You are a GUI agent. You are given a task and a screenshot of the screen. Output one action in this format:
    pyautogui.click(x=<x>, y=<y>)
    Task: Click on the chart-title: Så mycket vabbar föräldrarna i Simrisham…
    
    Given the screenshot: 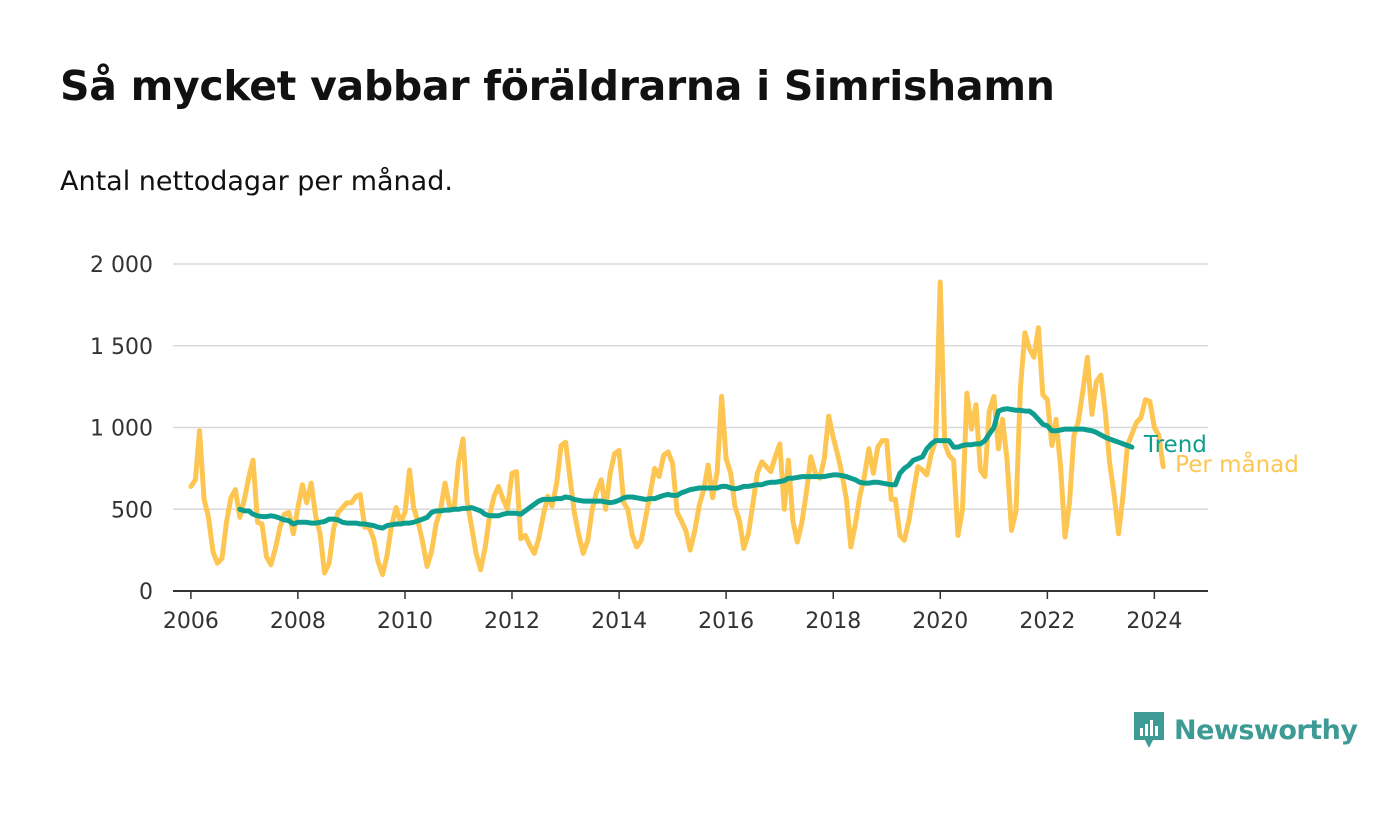 What is the action you would take?
    pyautogui.click(x=557, y=86)
    